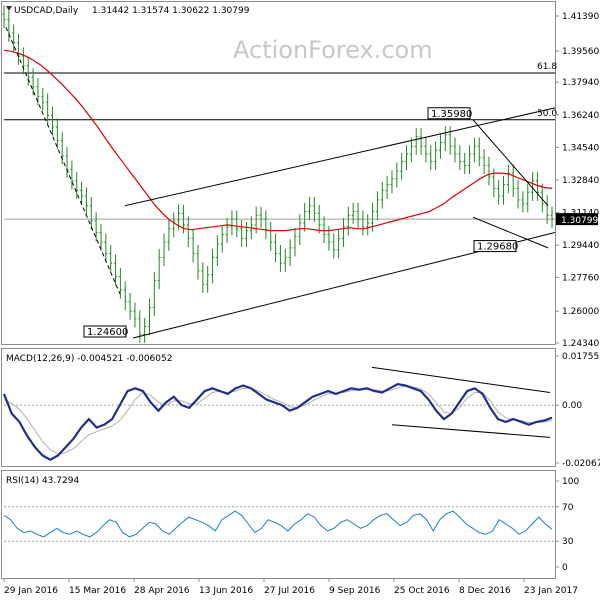 The image size is (600, 600). Describe the element at coordinates (42, 481) in the screenshot. I see `rsi-header: RSI(14) 43.7294` at that location.